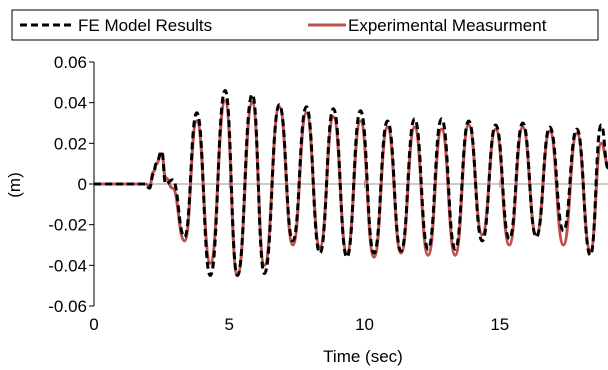  I want to click on legend-label-fe: FE Model Results, so click(145, 25).